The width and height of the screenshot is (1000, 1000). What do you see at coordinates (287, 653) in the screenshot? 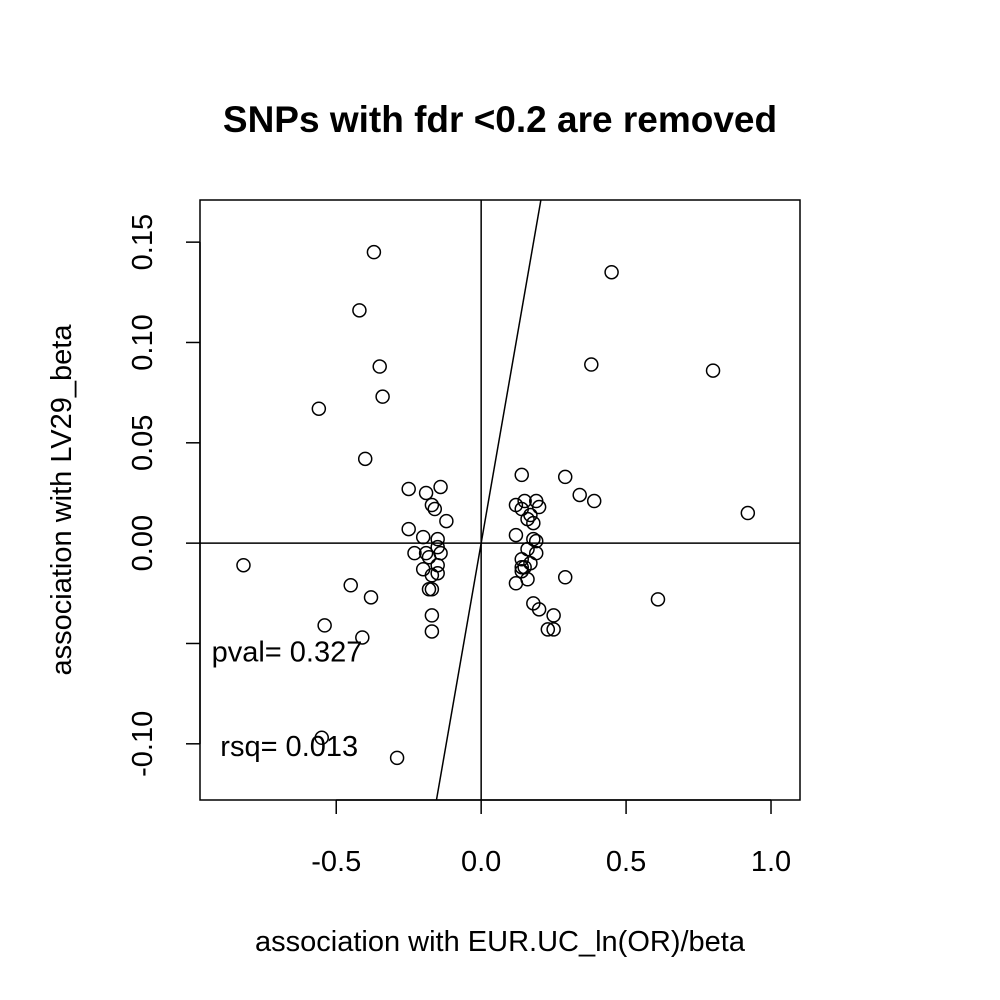
I see `stat-annotation: pval= 0.327` at bounding box center [287, 653].